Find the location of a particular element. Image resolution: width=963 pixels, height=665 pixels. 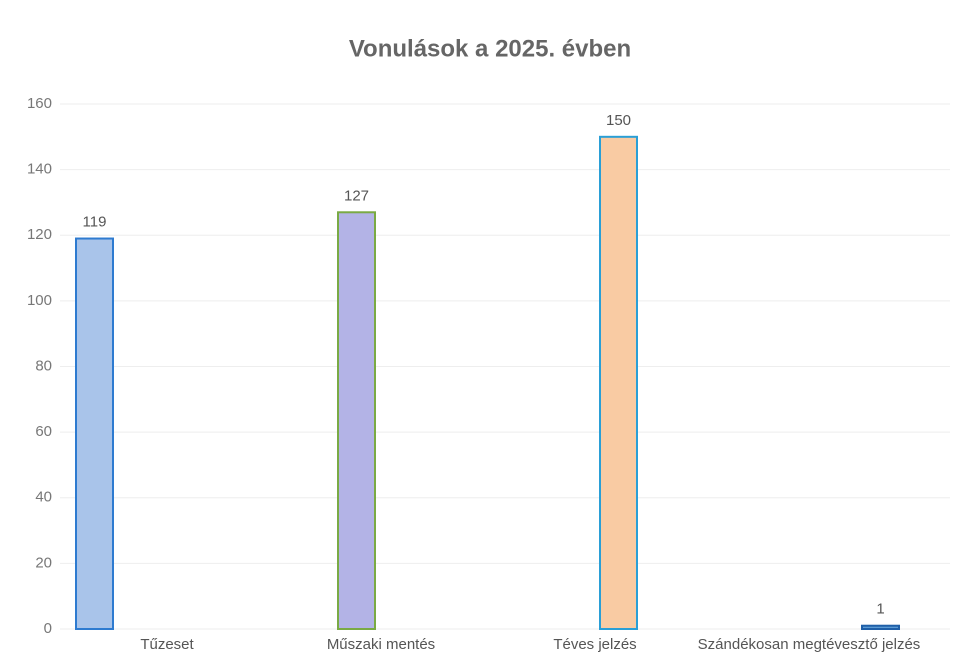

x-tick-label: Téves jelzés is located at coordinates (594, 644).